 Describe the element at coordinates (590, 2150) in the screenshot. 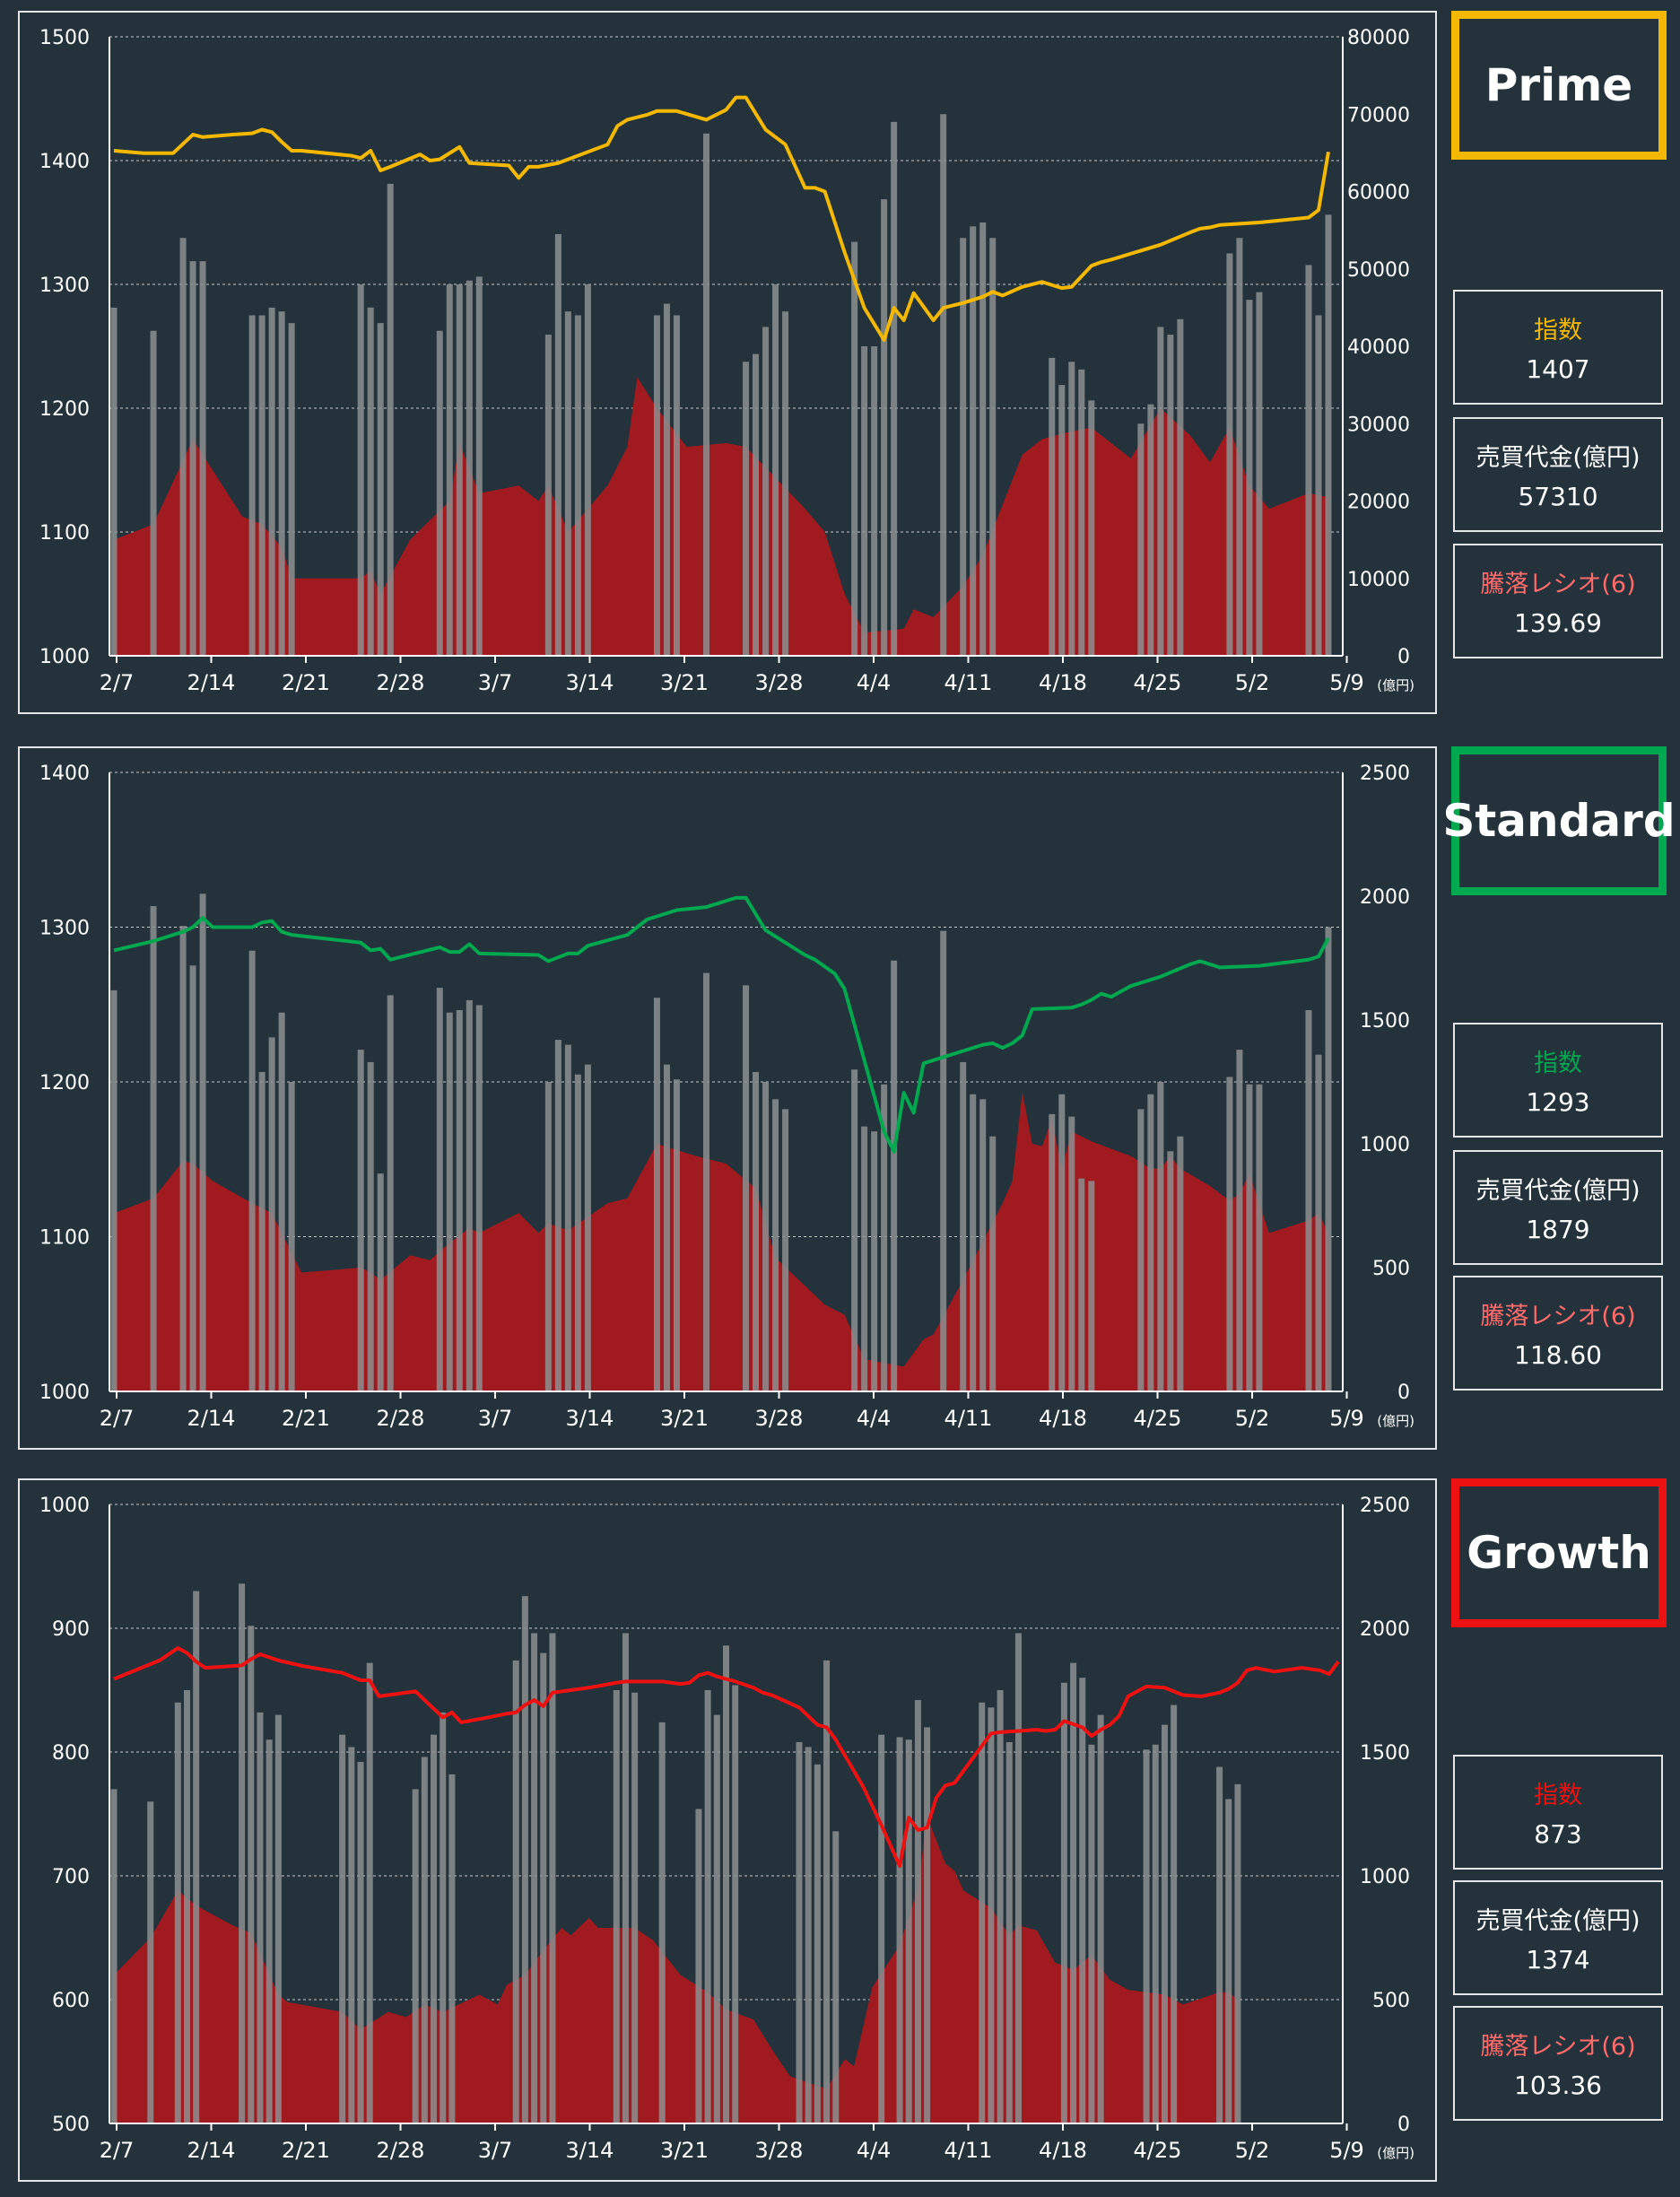

I see `x-tick-label: 3/14` at that location.